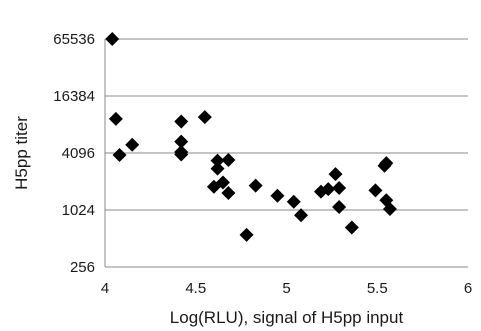 This screenshot has width=481, height=331. Describe the element at coordinates (468, 288) in the screenshot. I see `x-tick-label: 6` at that location.